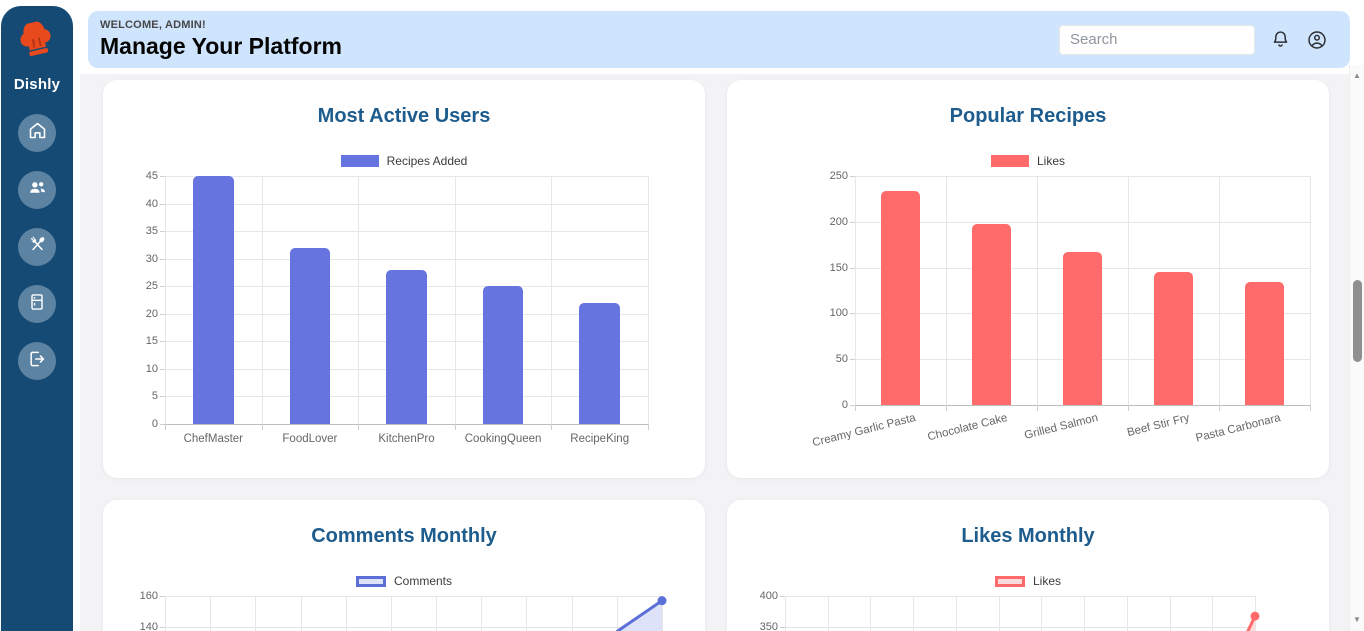 The image size is (1364, 631). I want to click on search-input, so click(1157, 39).